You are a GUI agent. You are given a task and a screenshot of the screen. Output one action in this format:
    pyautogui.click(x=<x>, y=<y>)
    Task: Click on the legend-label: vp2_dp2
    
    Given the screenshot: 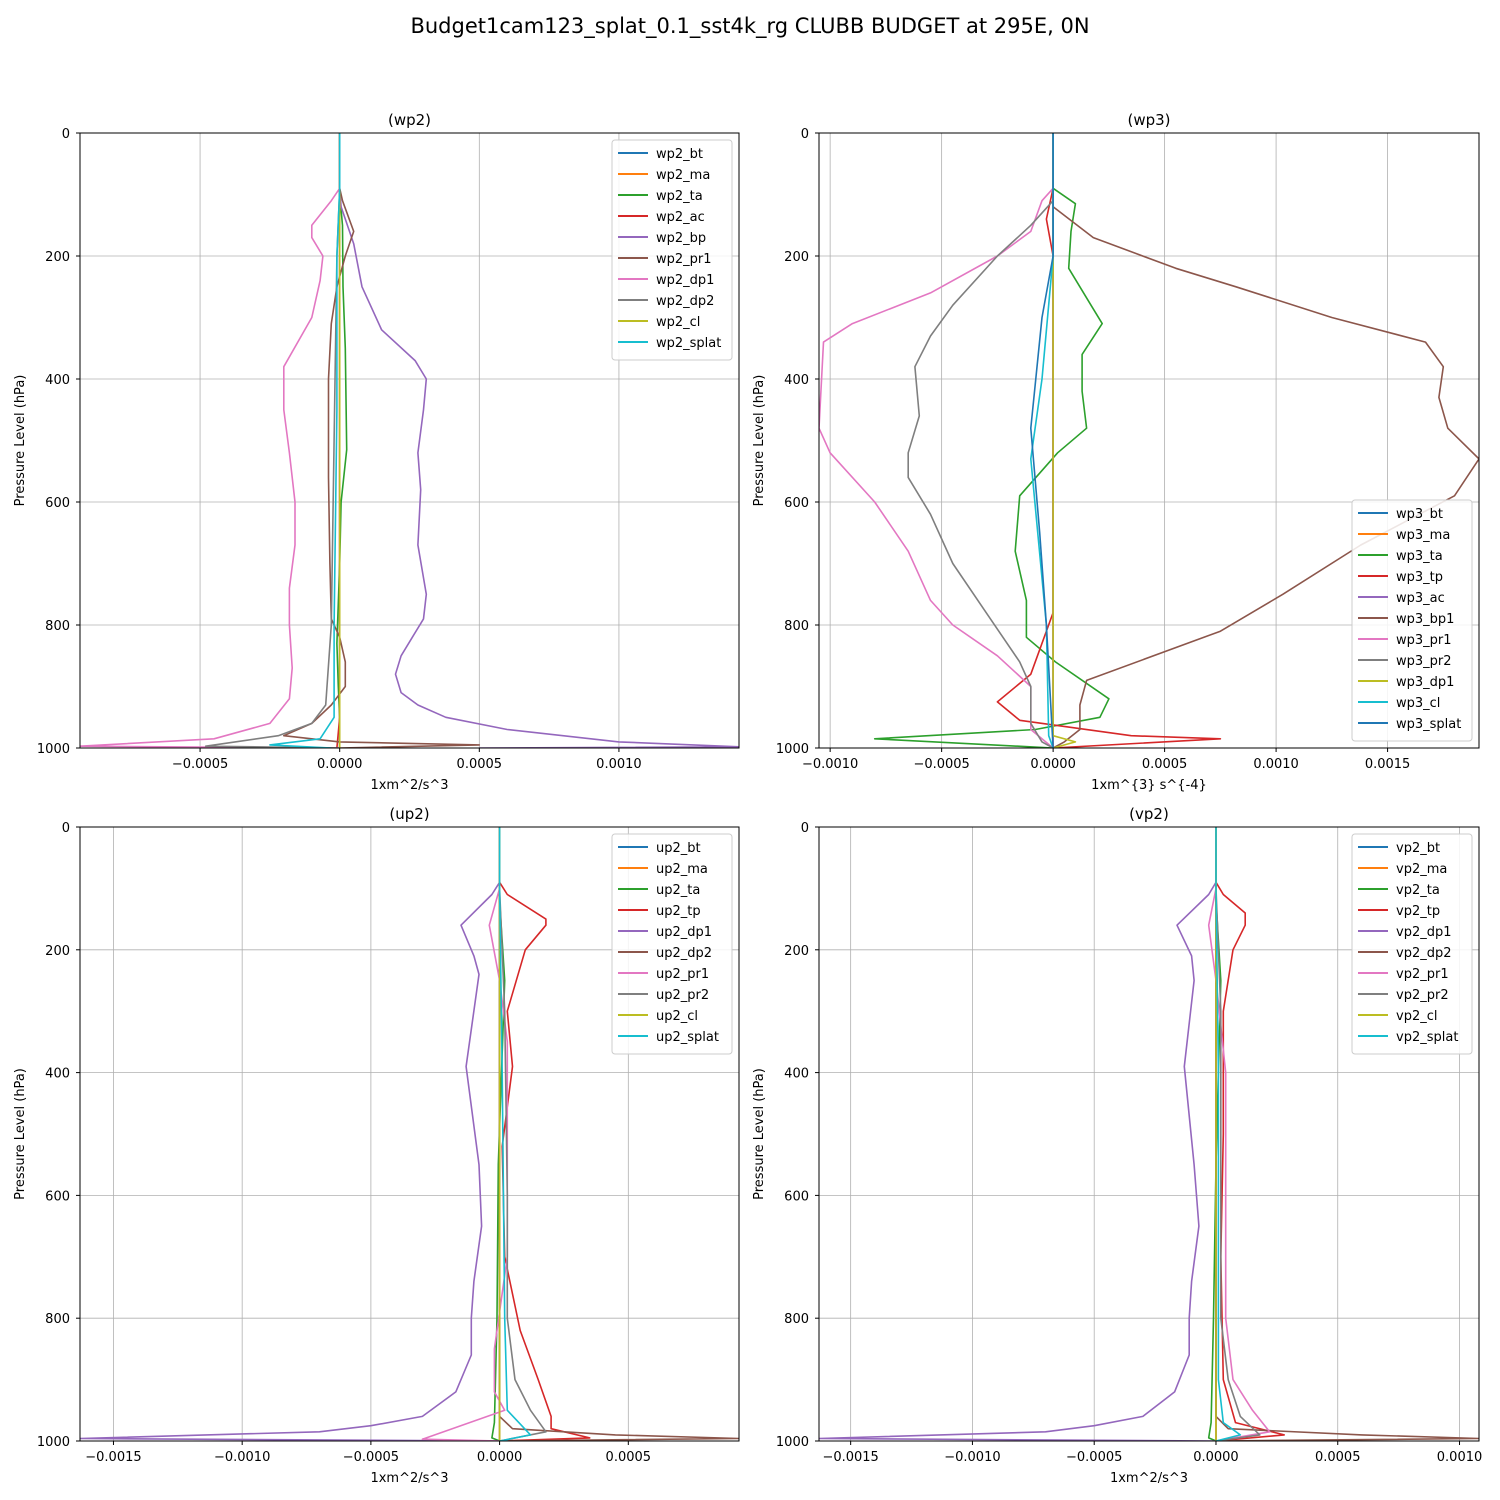 What is the action you would take?
    pyautogui.click(x=1424, y=953)
    